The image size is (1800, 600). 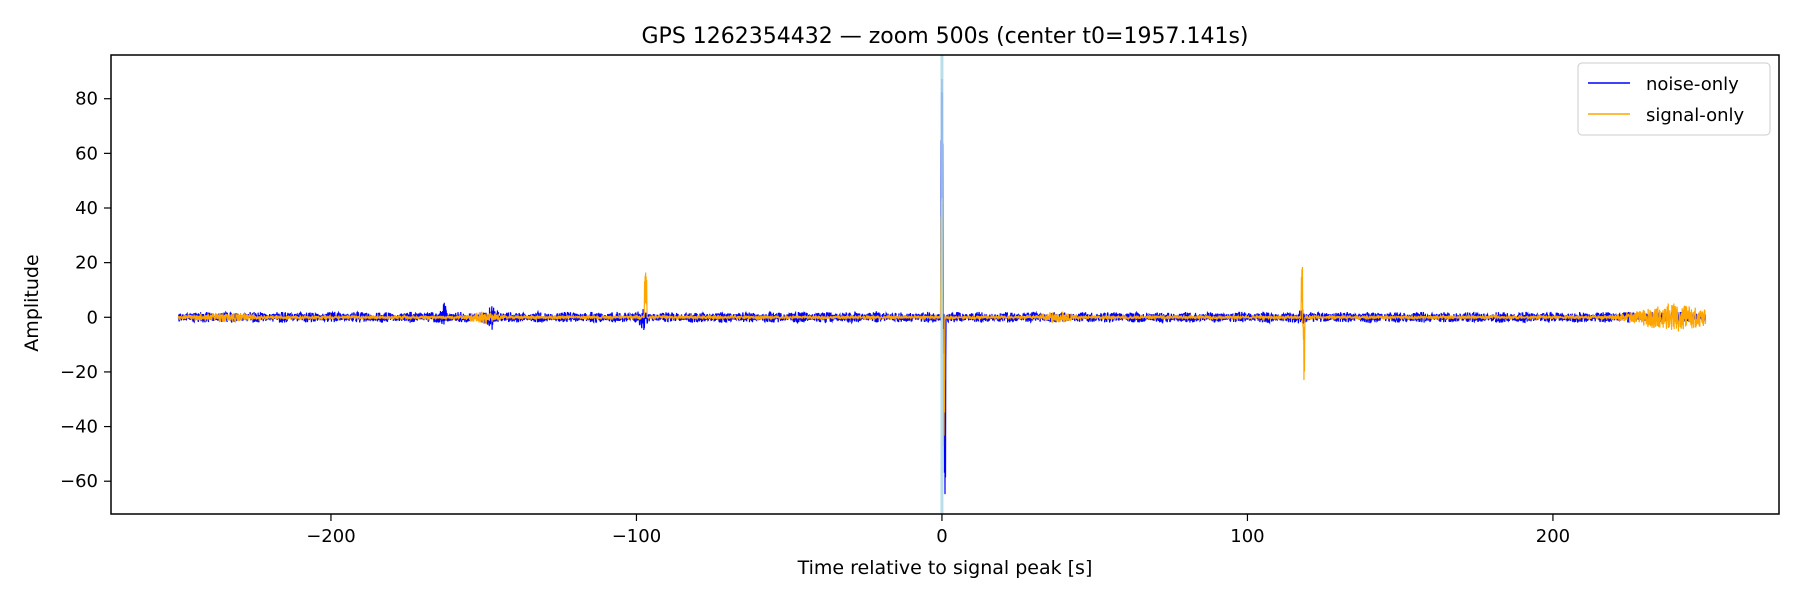 What do you see at coordinates (636, 536) in the screenshot?
I see `x-tick-label: −100` at bounding box center [636, 536].